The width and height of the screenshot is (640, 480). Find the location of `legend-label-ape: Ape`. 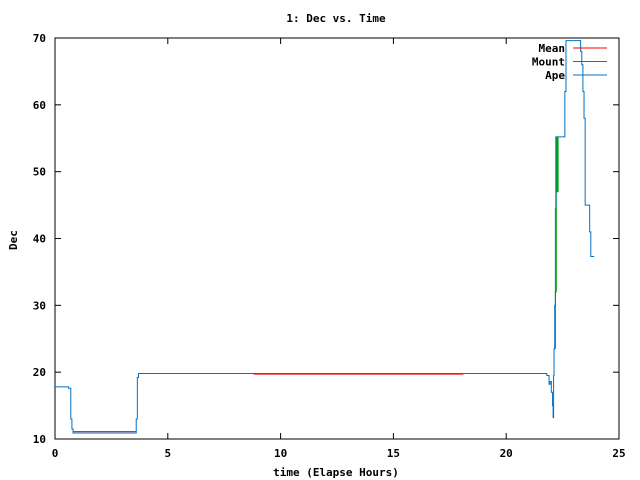

legend-label-ape: Ape is located at coordinates (555, 75).